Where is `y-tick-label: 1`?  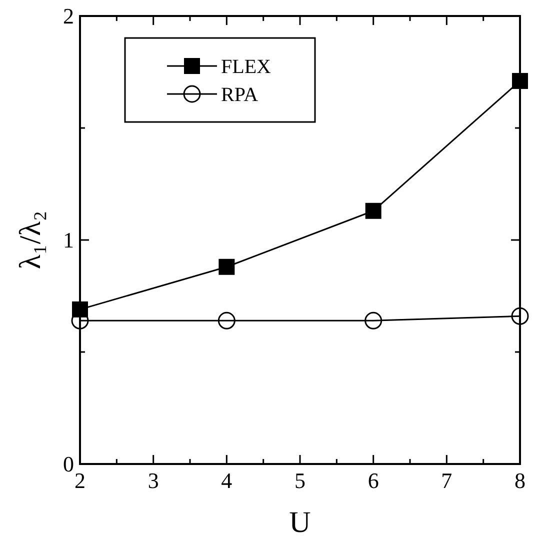 y-tick-label: 1 is located at coordinates (68, 240).